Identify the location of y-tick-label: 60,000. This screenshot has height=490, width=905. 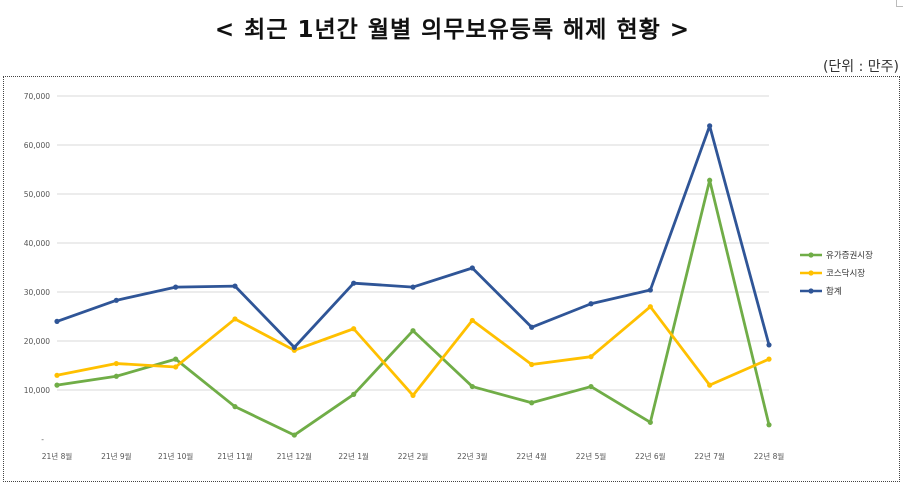
(37, 145).